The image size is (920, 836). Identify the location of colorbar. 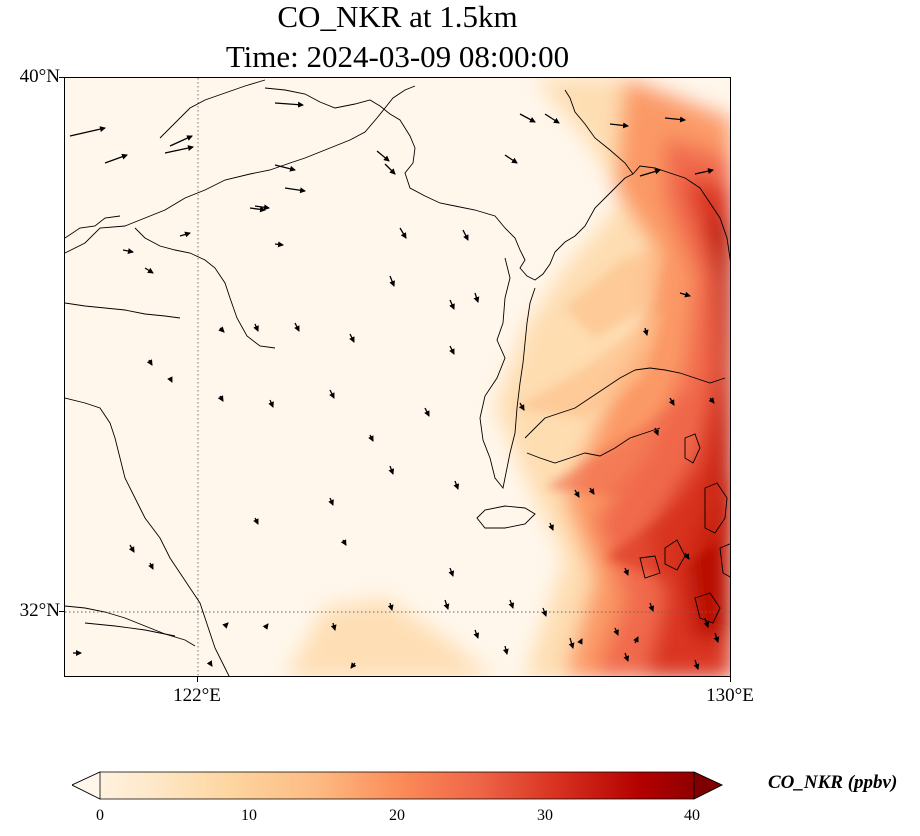
(397, 785).